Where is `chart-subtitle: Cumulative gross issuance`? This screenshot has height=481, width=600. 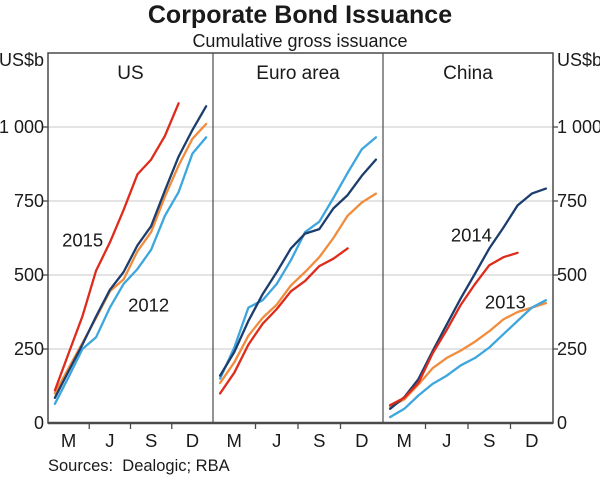
chart-subtitle: Cumulative gross issuance is located at coordinates (300, 41).